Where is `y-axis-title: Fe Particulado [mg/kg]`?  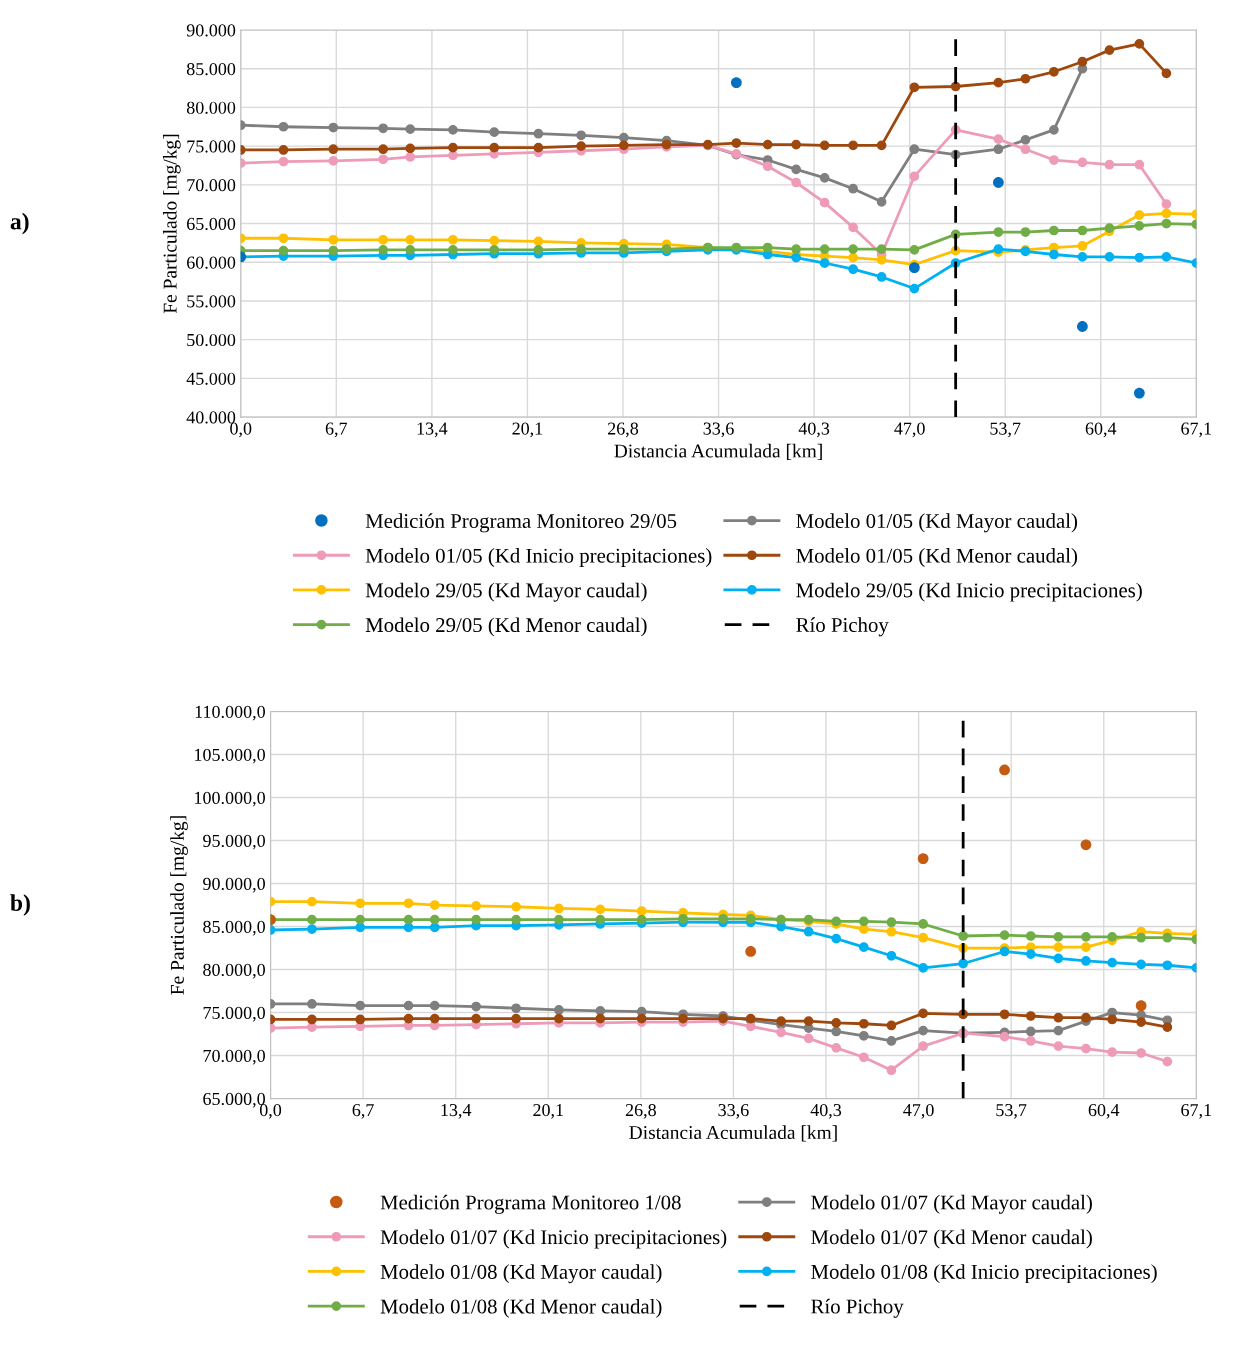
y-axis-title: Fe Particulado [mg/kg] is located at coordinates (172, 224).